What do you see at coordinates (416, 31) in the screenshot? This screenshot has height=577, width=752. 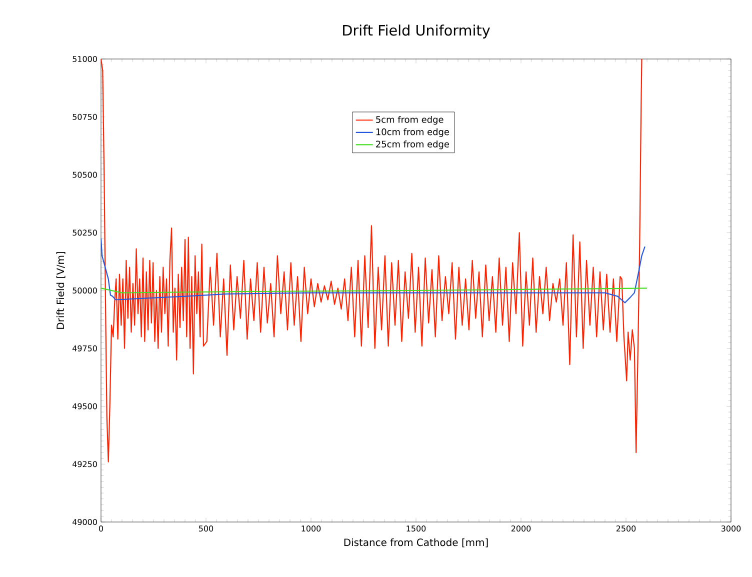 I see `chart-title: Drift Field Uniformity` at bounding box center [416, 31].